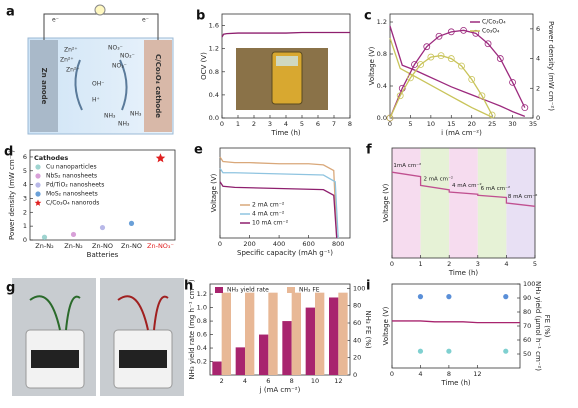 The image size is (578, 408). What do you see at coordinates (533, 124) in the screenshot?
I see `x-tick-label: 35` at bounding box center [533, 124].